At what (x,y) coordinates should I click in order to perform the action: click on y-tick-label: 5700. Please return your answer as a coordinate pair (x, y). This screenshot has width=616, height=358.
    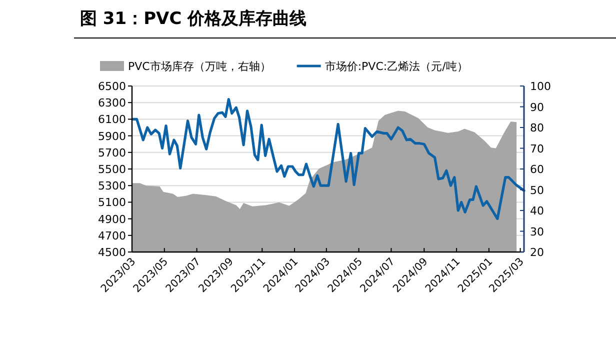
    Looking at the image, I should click on (112, 153).